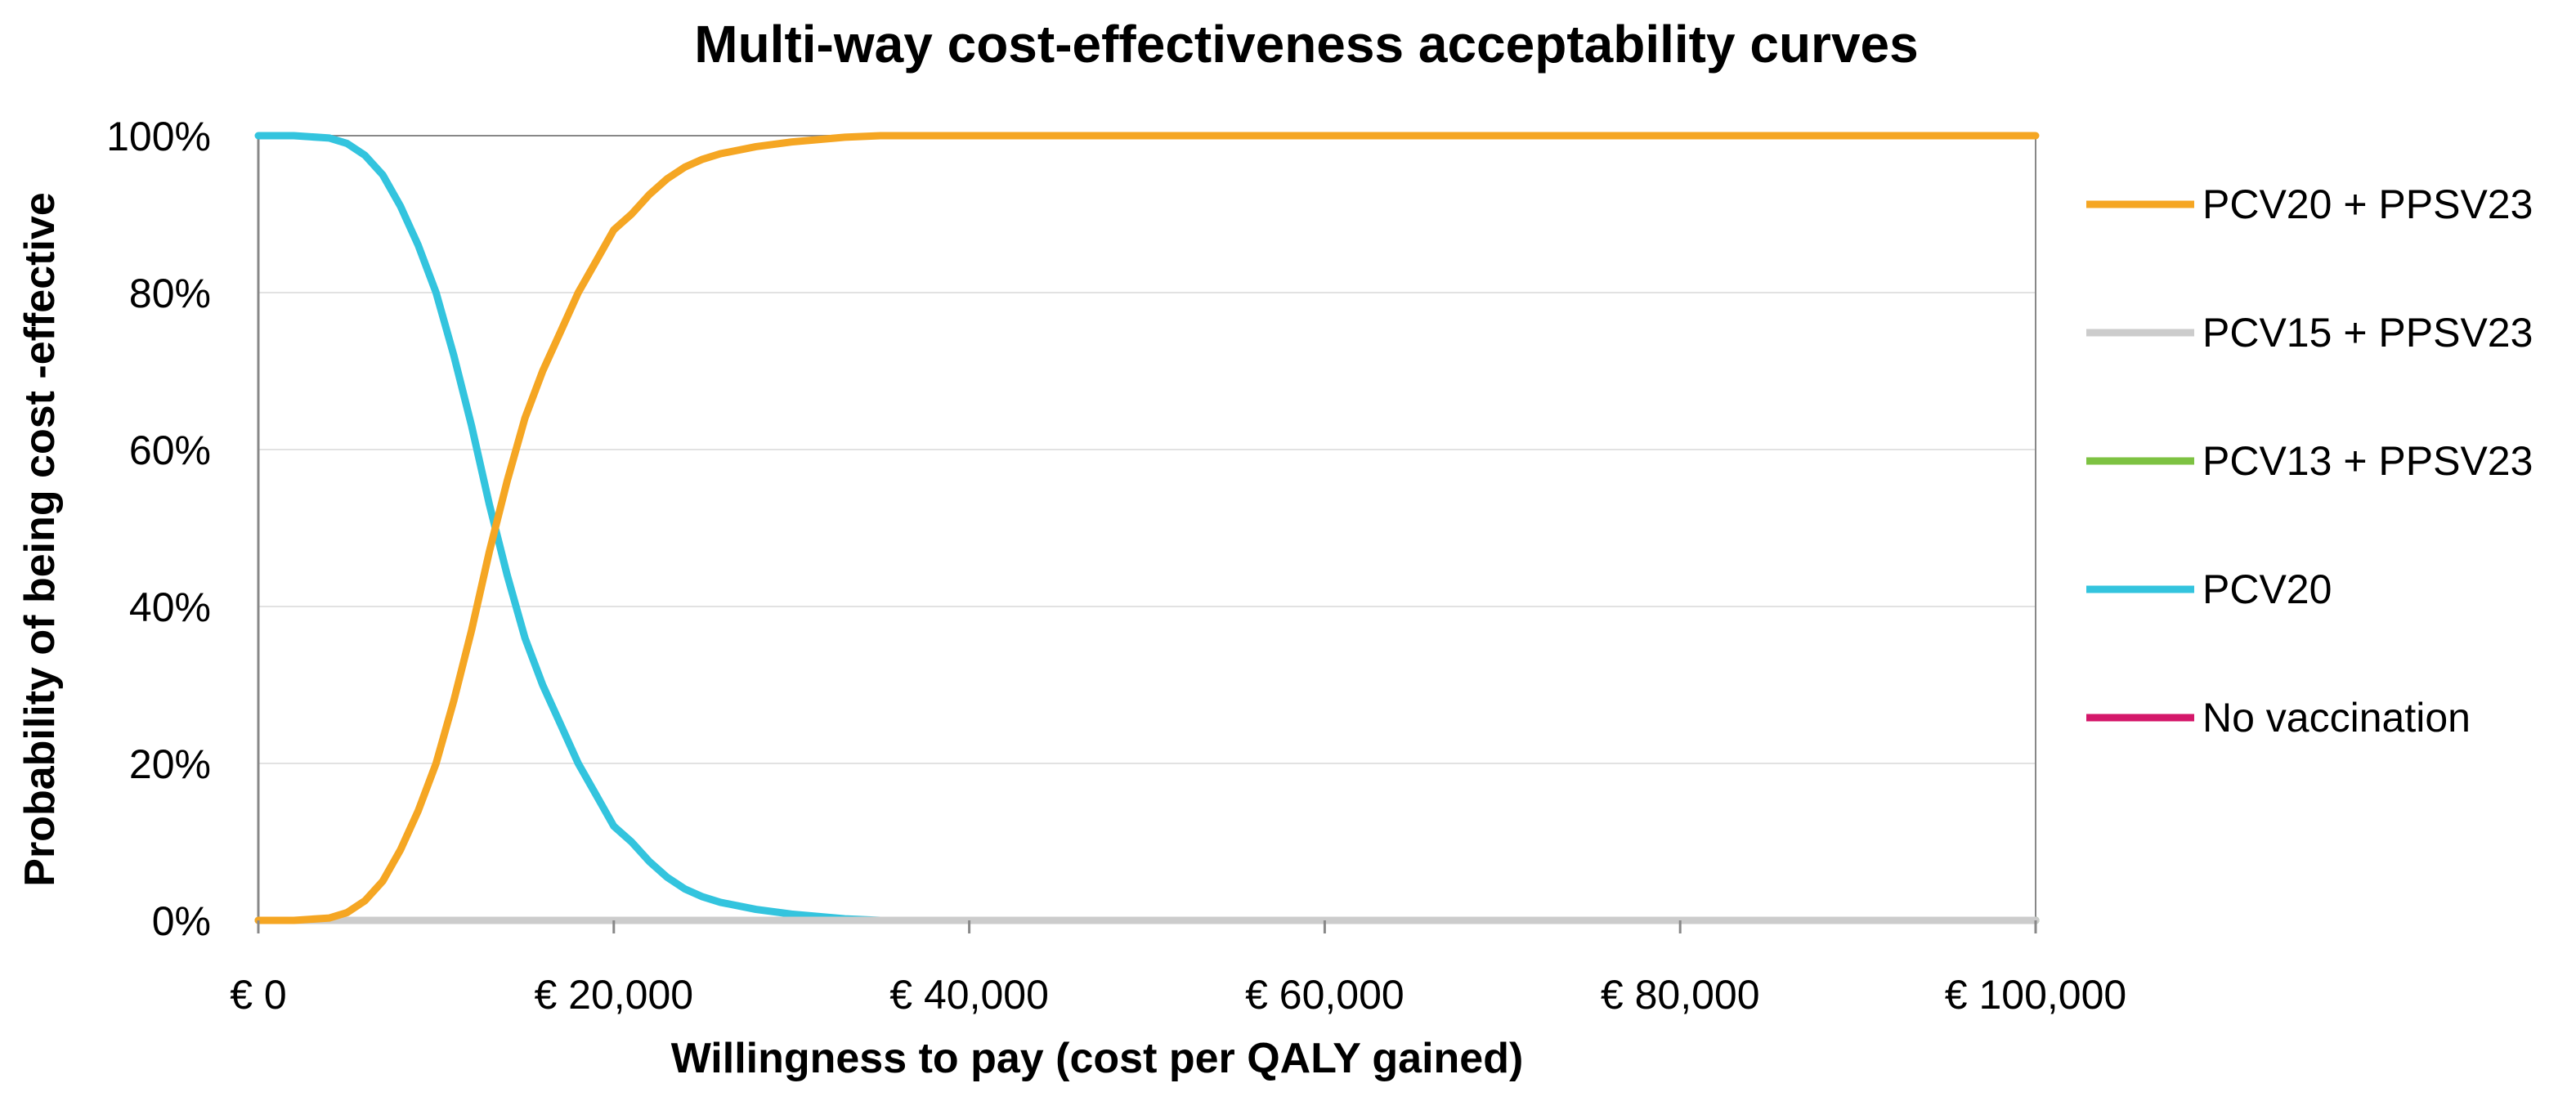  What do you see at coordinates (2036, 995) in the screenshot?
I see `x-tick-label: € 100,000` at bounding box center [2036, 995].